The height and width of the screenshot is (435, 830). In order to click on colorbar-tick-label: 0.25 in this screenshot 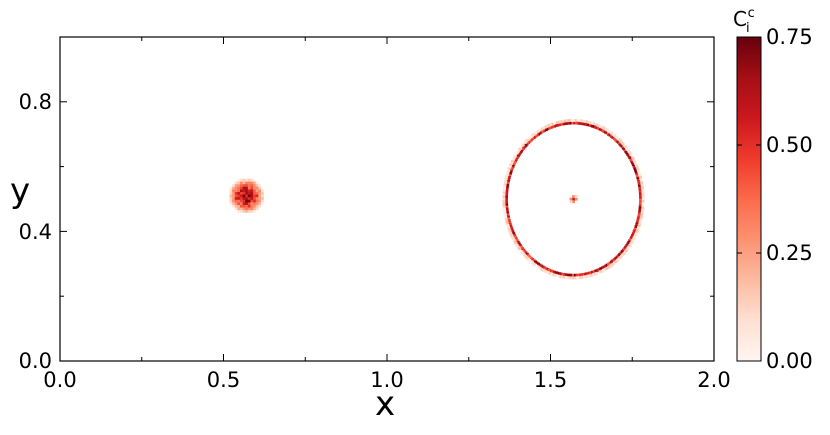, I will do `click(789, 253)`.